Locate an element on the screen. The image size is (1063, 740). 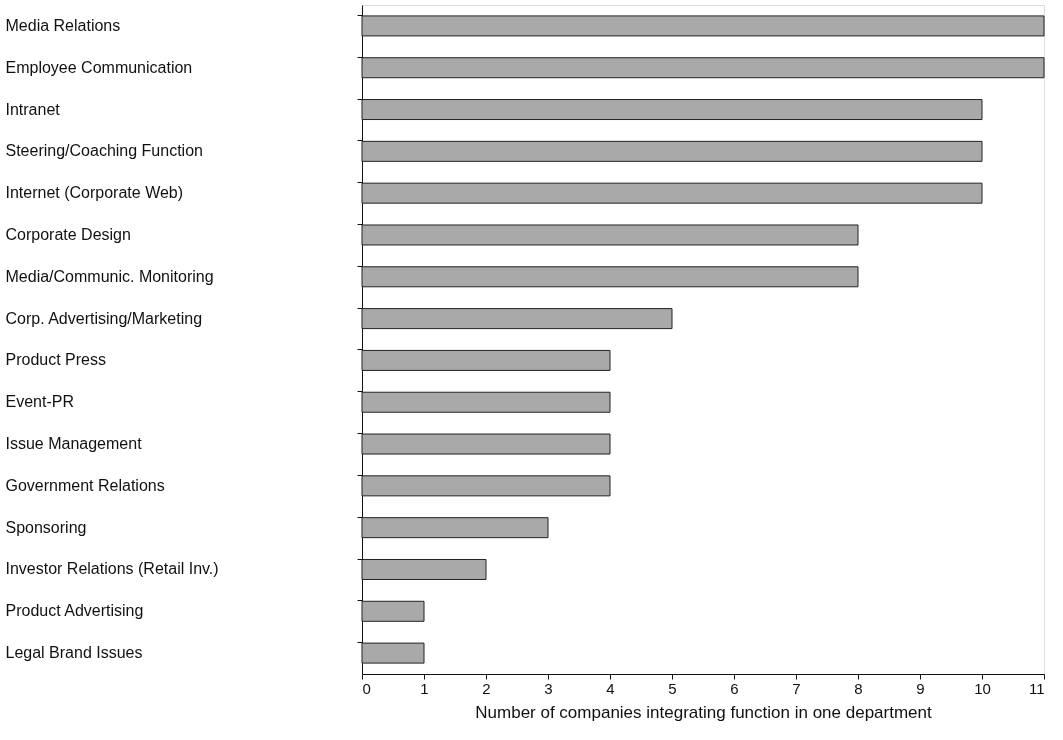
y-tick-label: Product Advertising is located at coordinates (74, 611).